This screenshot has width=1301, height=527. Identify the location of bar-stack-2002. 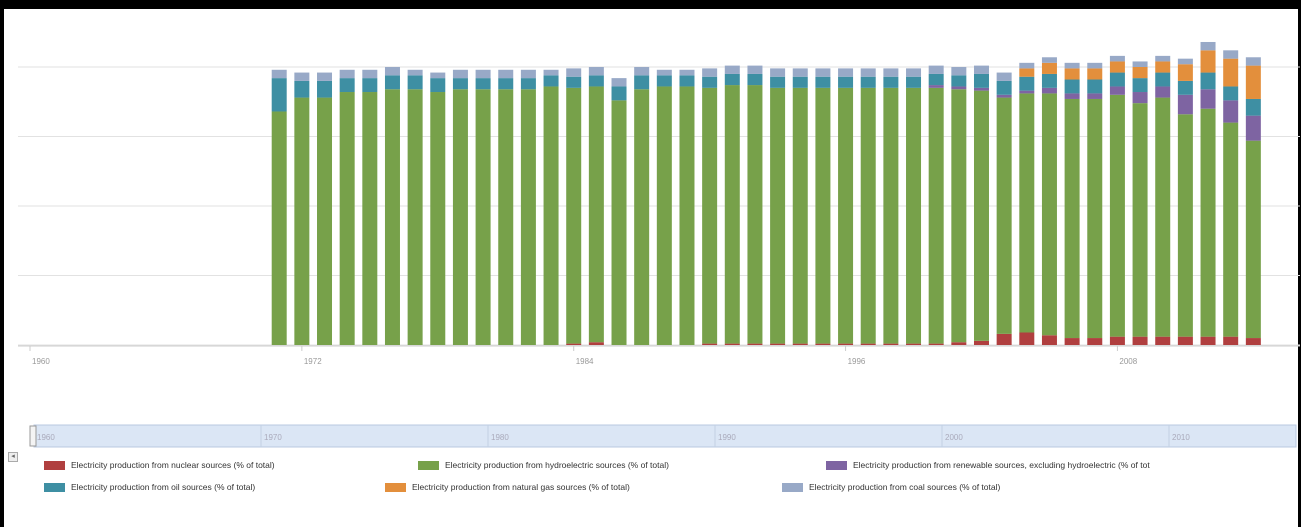
(981, 205).